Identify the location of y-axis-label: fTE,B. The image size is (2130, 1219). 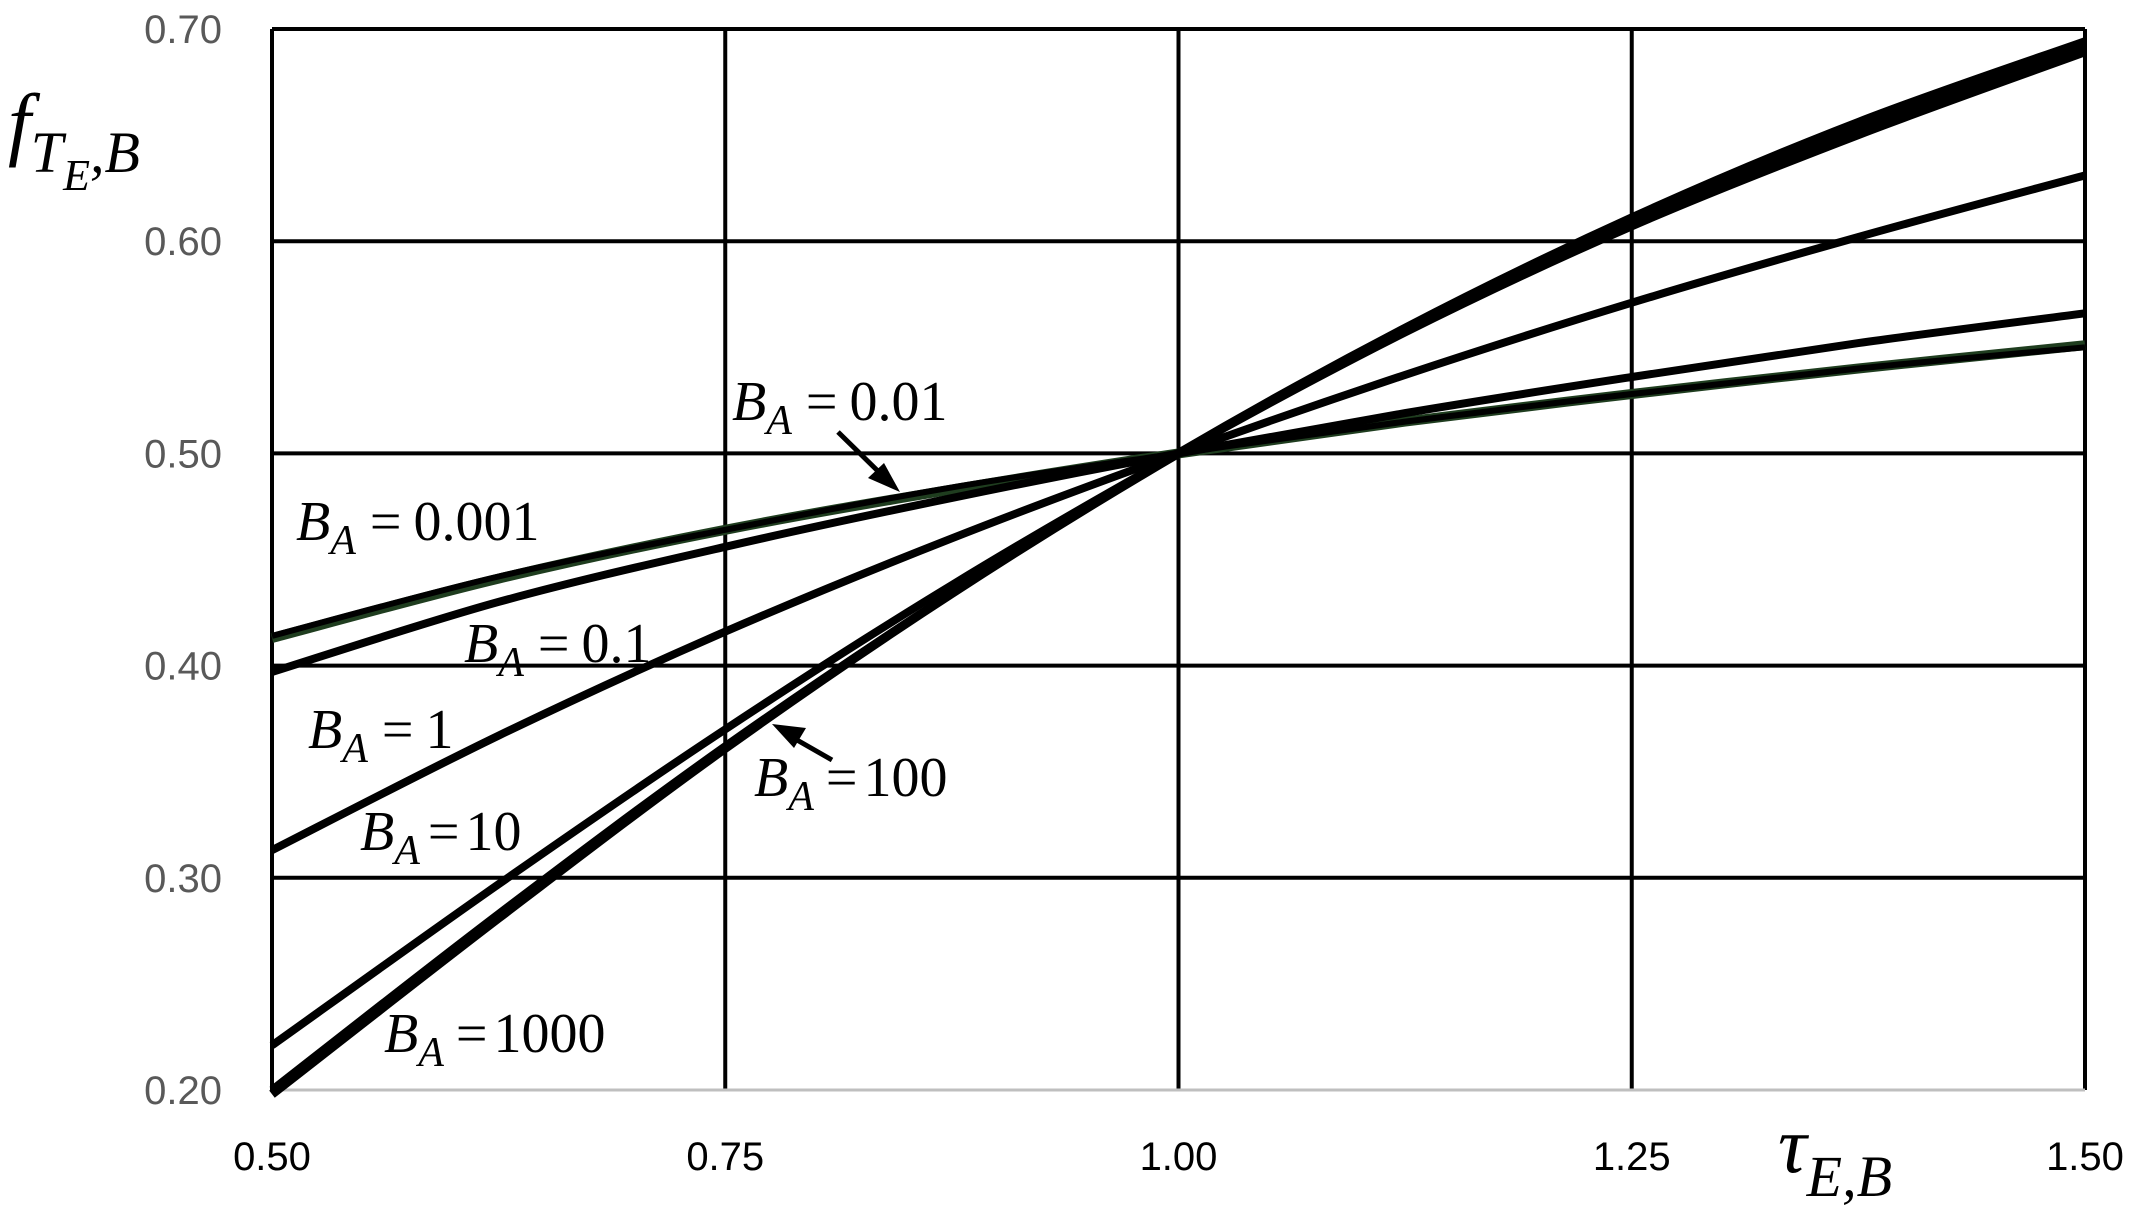
(74, 138).